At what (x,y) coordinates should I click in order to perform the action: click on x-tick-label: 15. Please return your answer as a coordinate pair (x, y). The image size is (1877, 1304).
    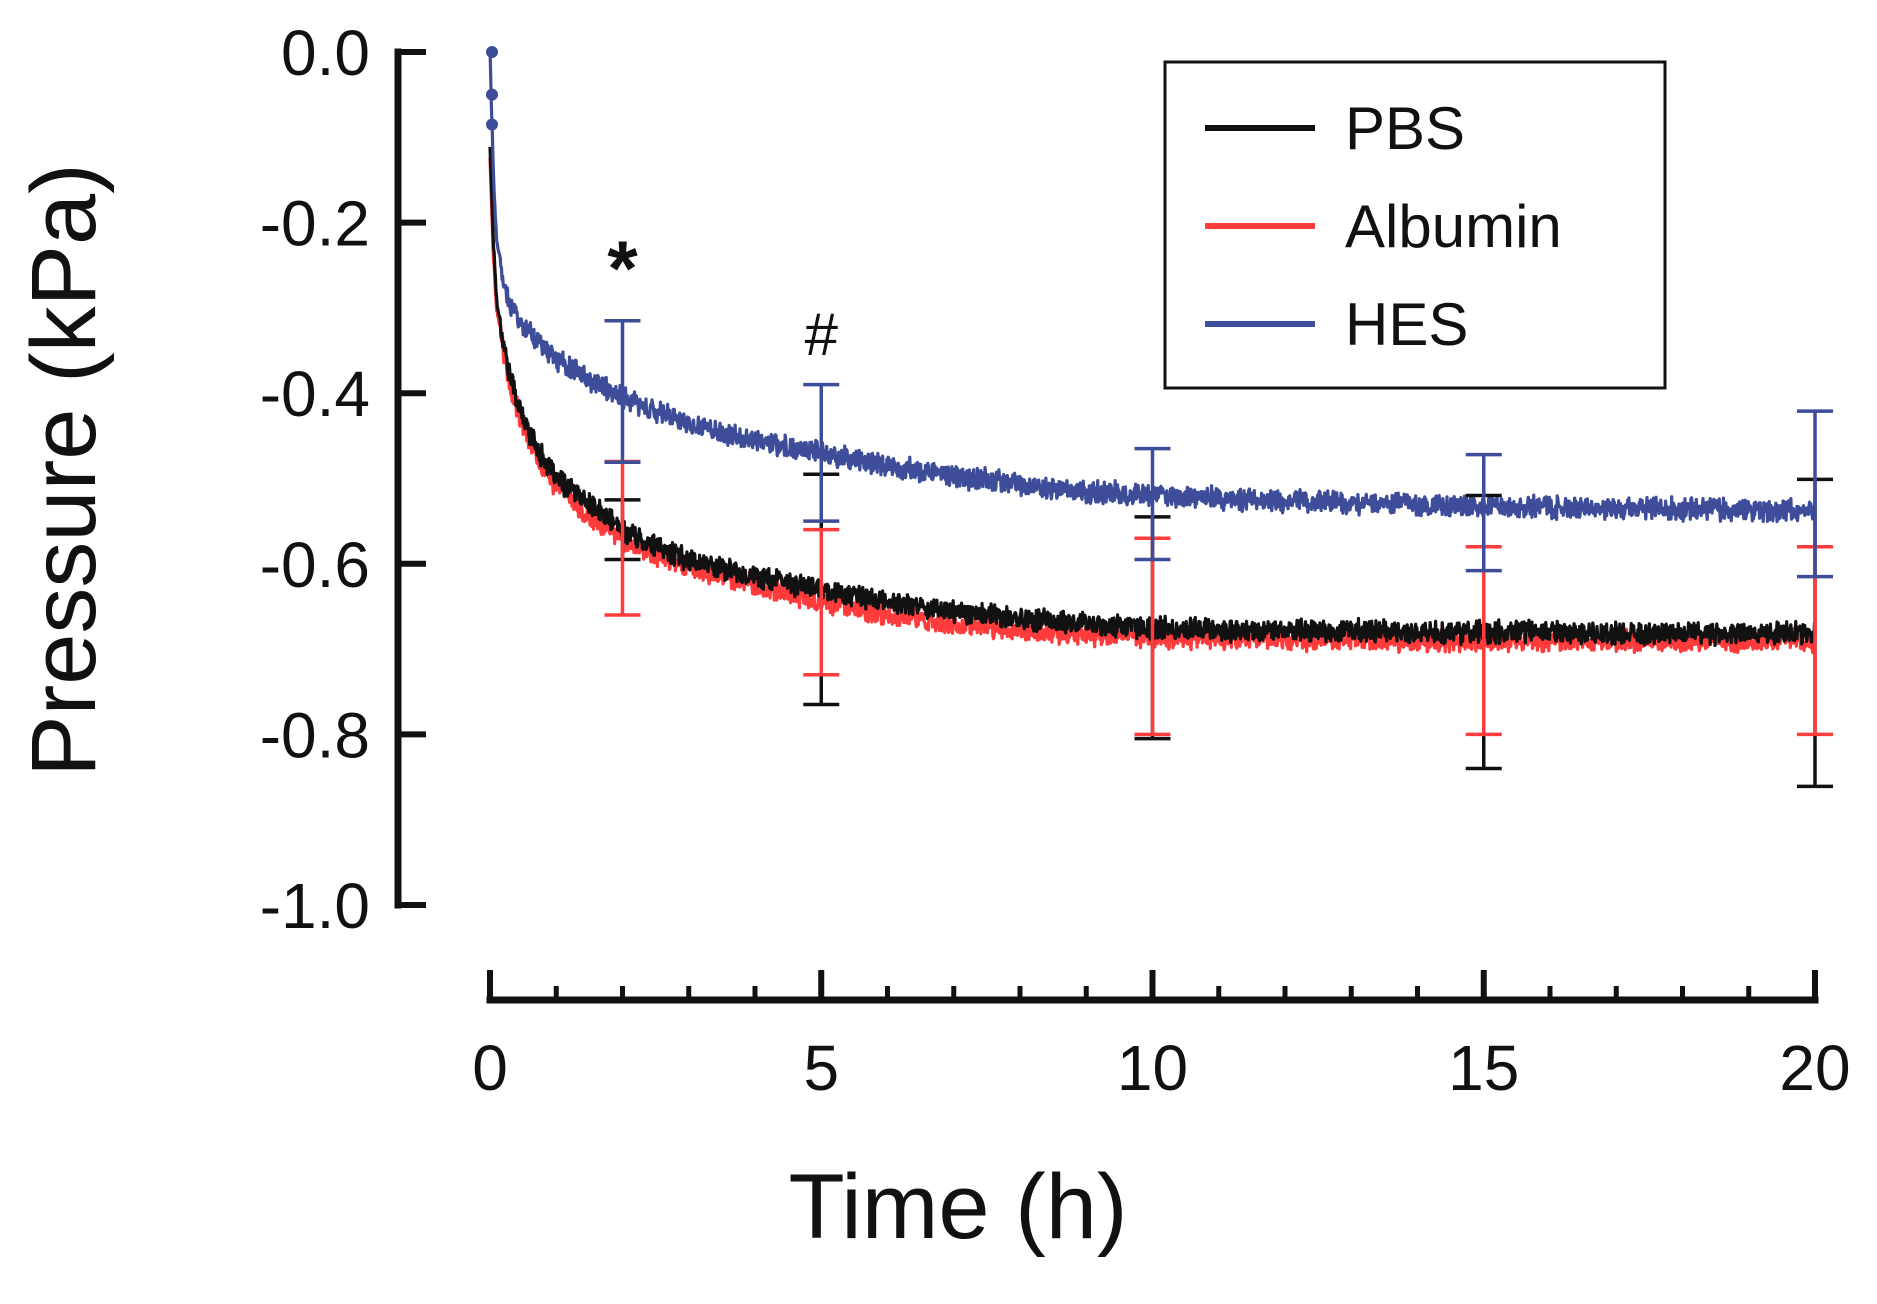
    Looking at the image, I should click on (1483, 1068).